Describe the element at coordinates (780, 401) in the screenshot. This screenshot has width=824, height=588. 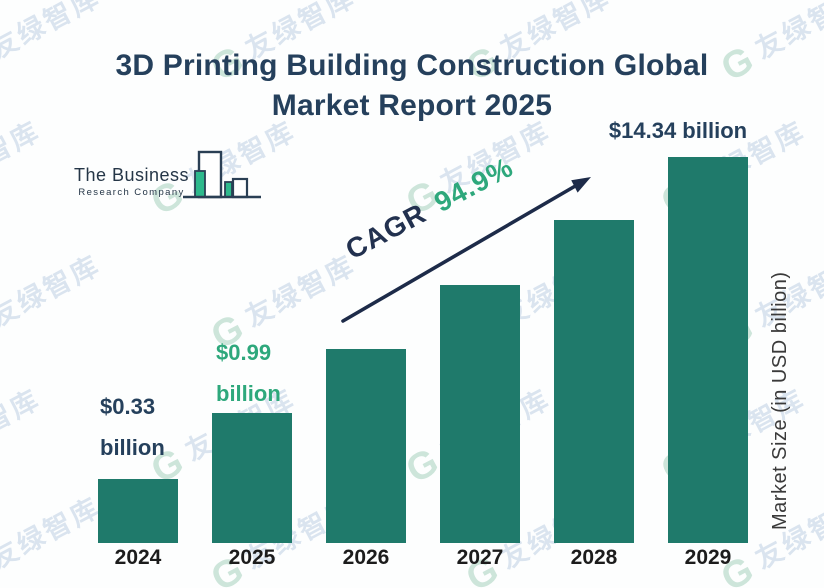
I see `y-axis-label: Market Size (in USD billion)` at that location.